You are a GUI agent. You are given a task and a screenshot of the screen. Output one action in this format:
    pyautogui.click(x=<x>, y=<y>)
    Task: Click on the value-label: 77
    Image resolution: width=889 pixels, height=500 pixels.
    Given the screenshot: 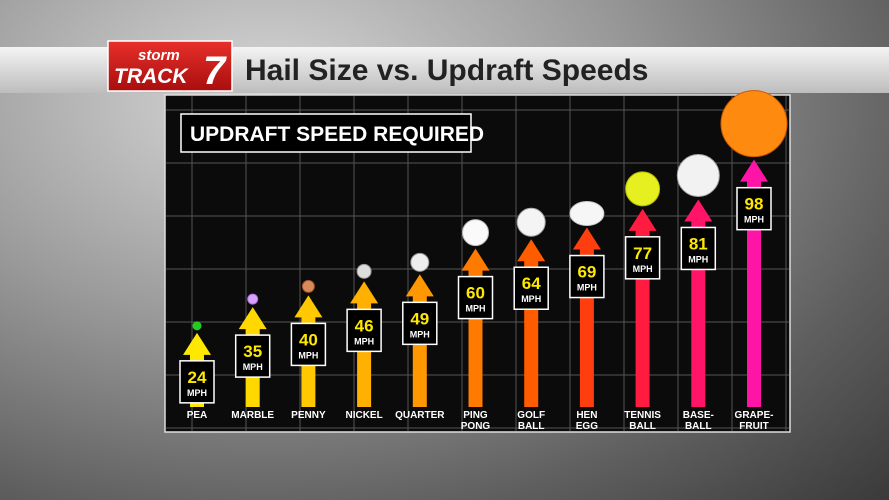 What is the action you would take?
    pyautogui.click(x=642, y=253)
    